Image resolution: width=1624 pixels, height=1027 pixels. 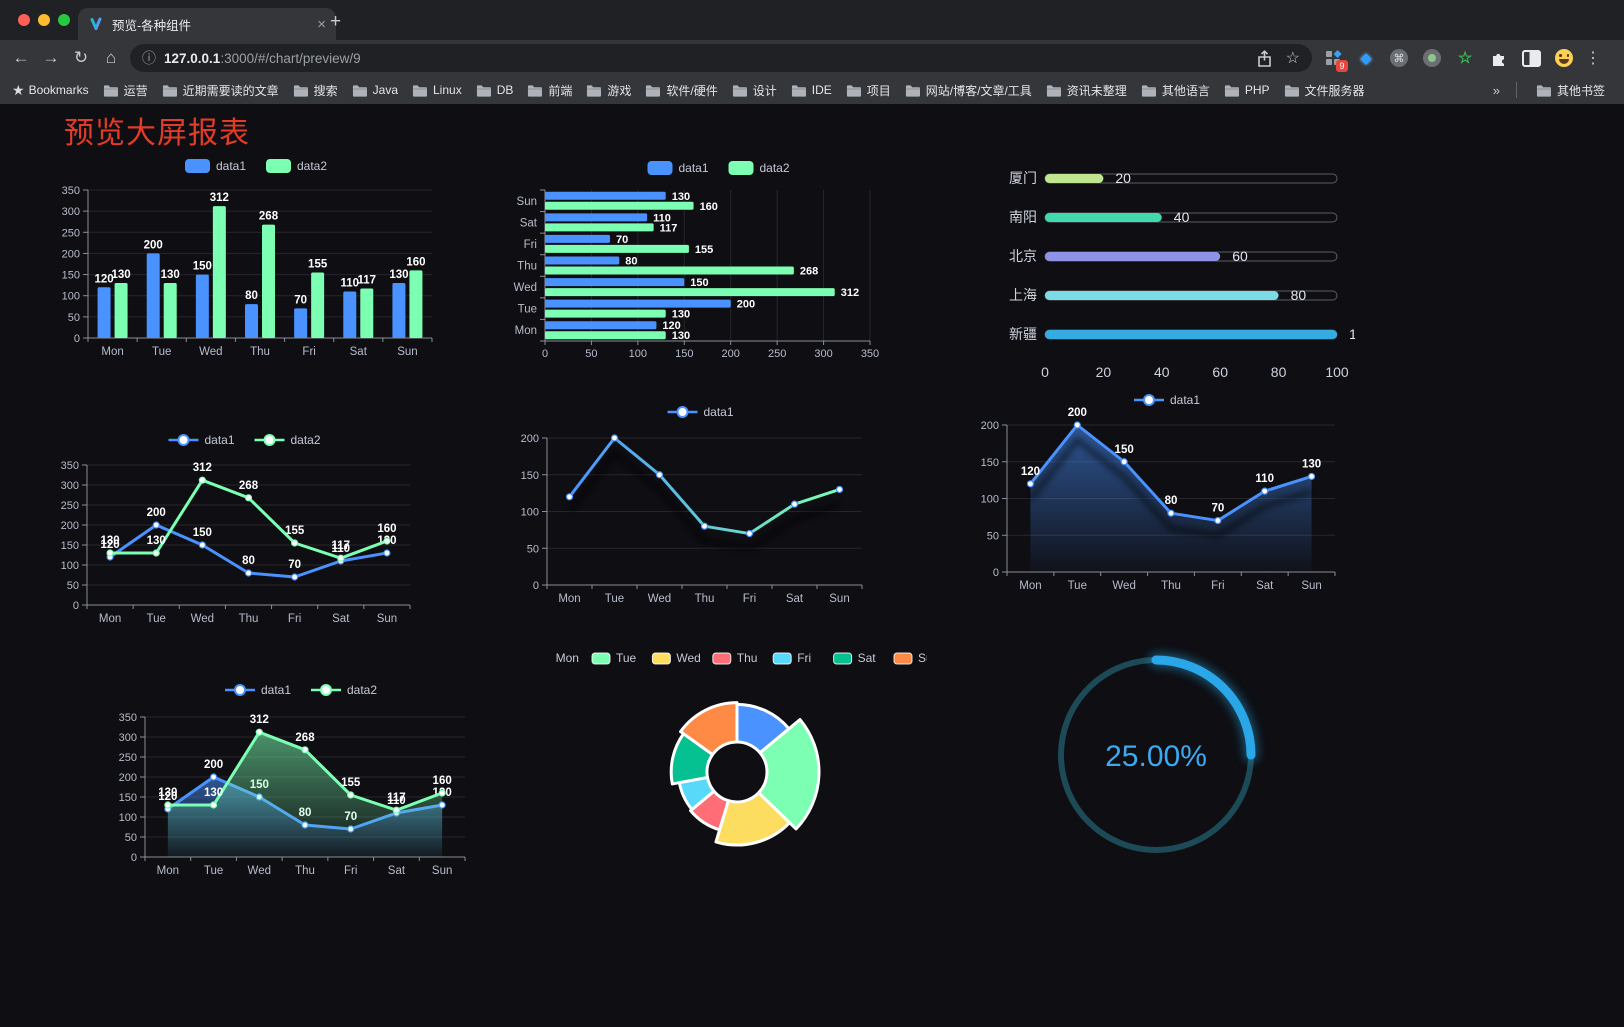 What do you see at coordinates (336, 21) in the screenshot?
I see `new-tab-button: +` at bounding box center [336, 21].